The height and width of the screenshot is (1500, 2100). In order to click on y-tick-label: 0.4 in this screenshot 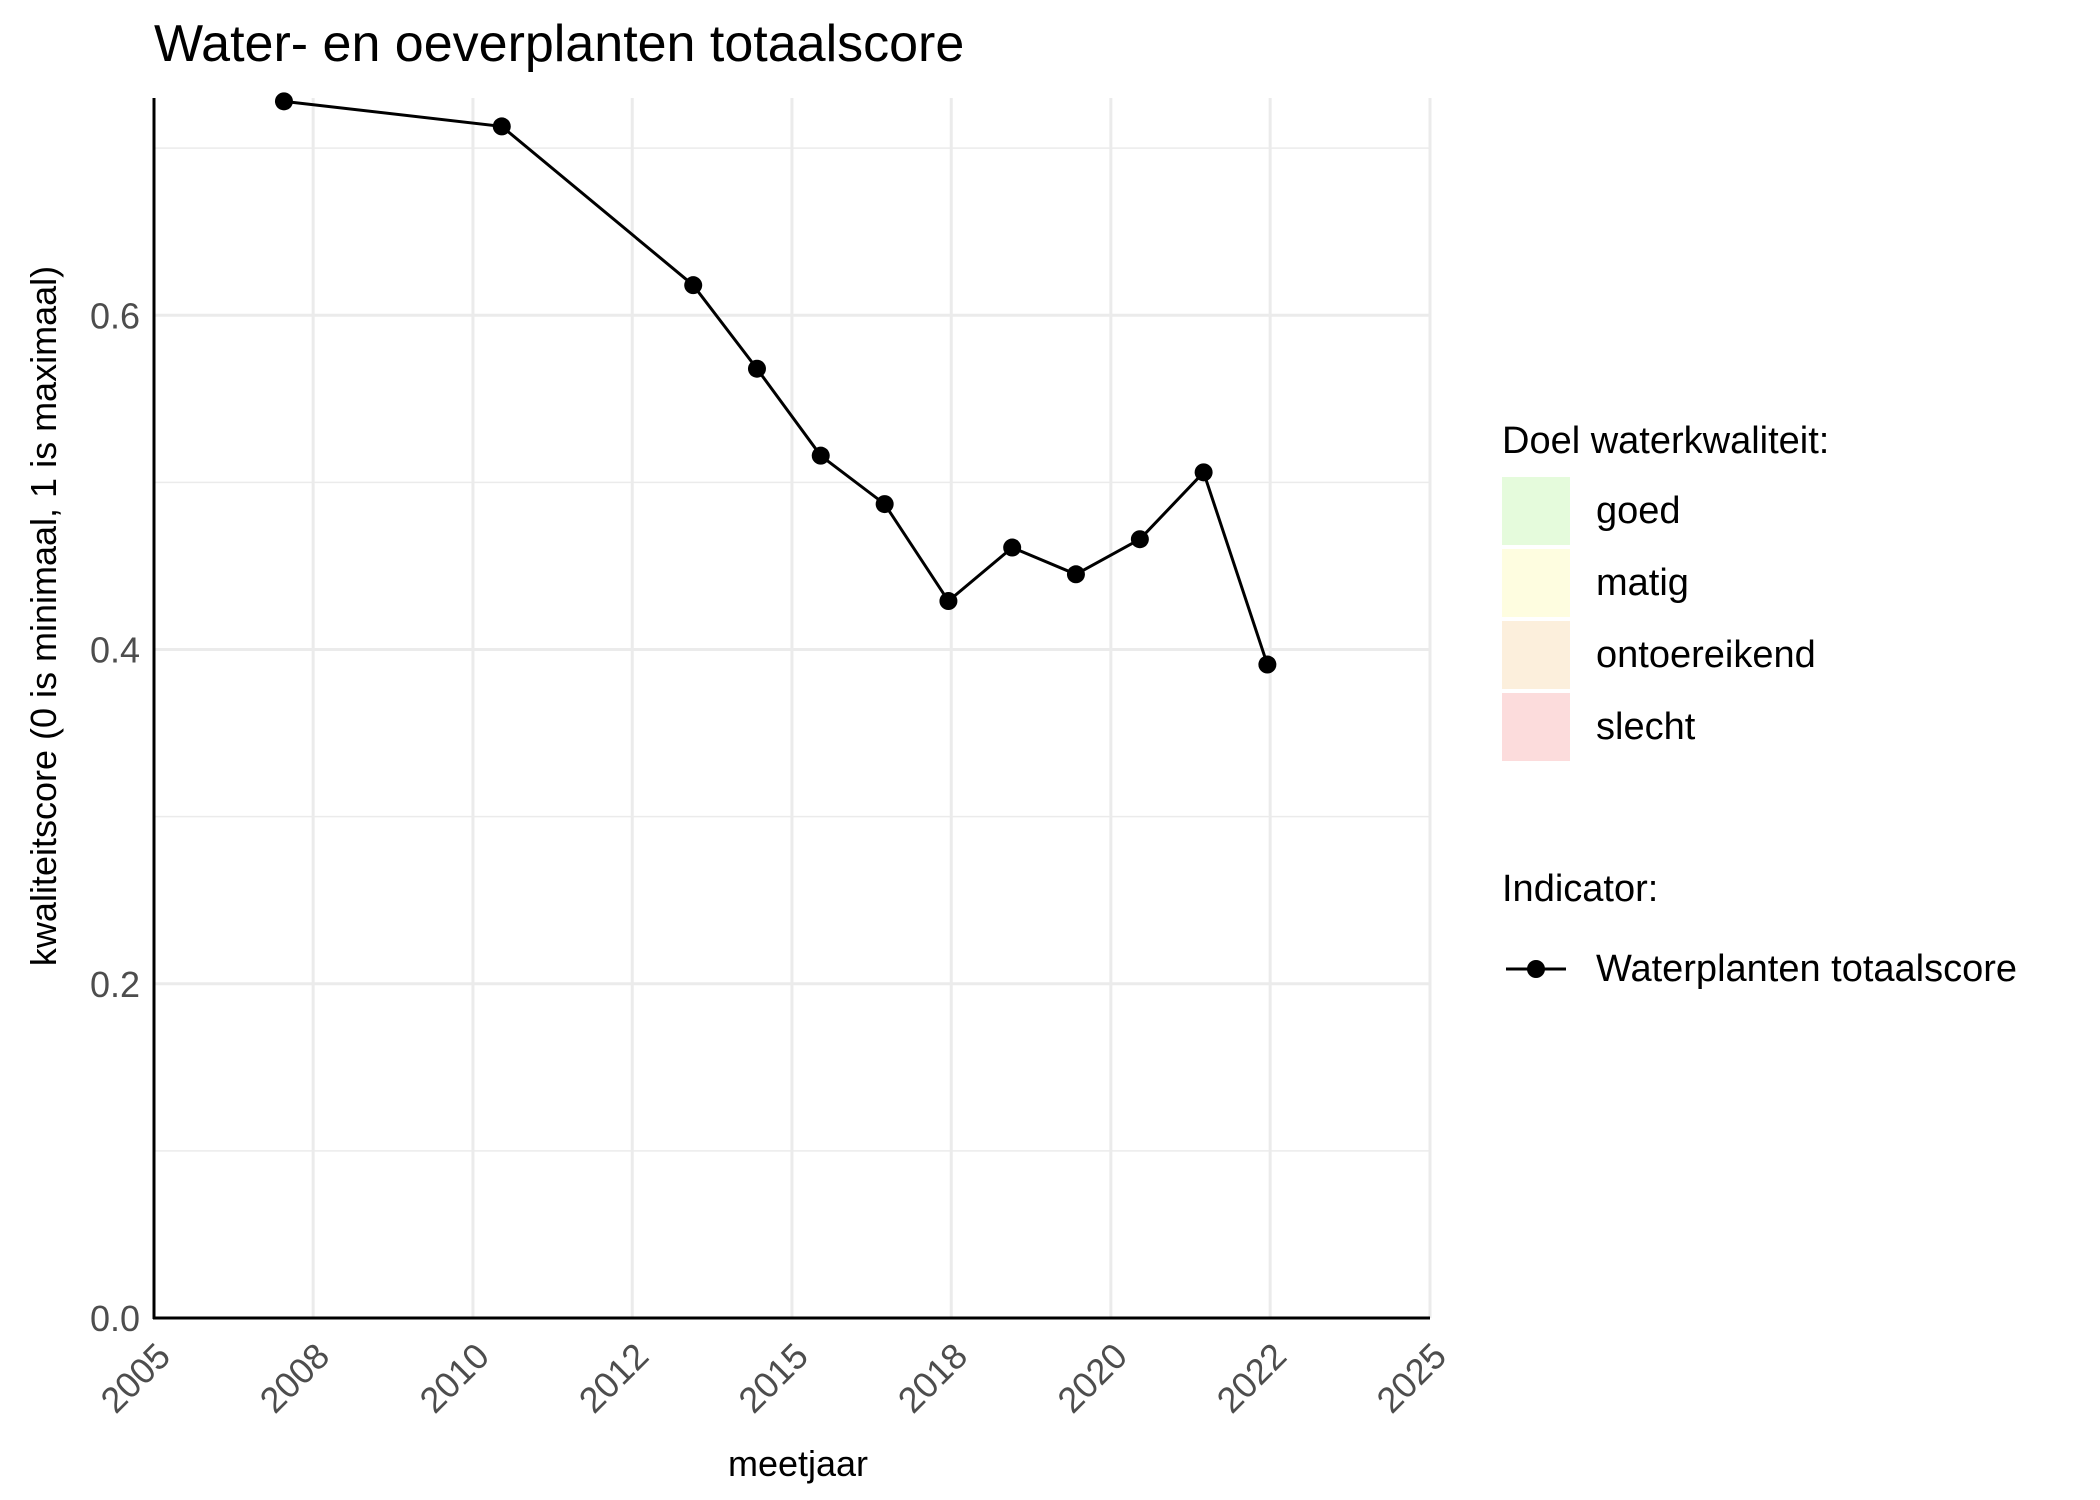, I will do `click(115, 650)`.